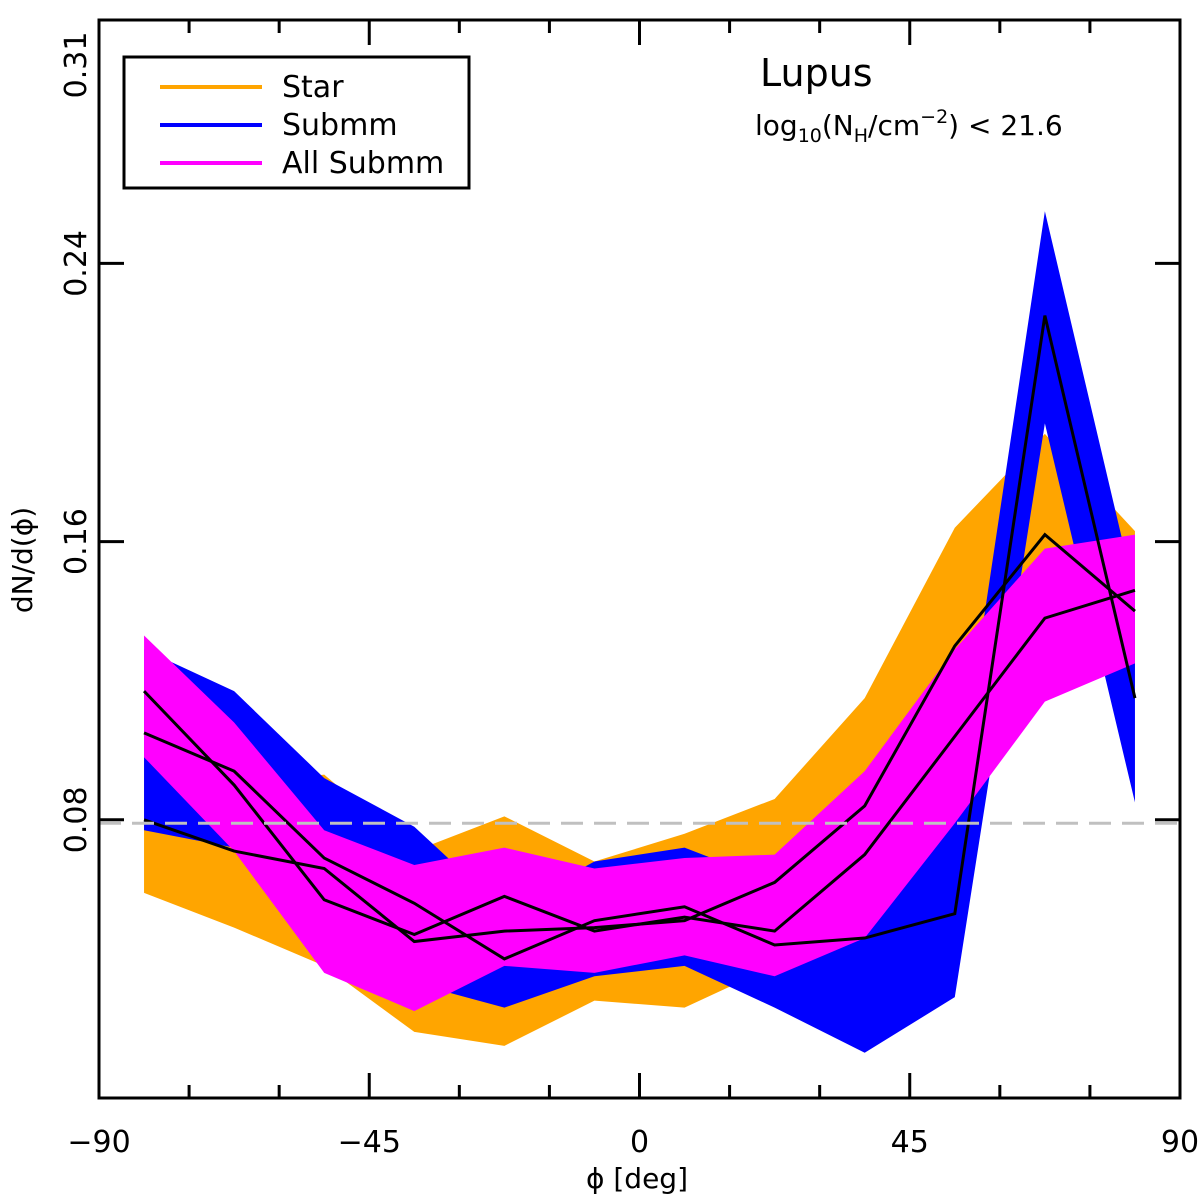 The height and width of the screenshot is (1200, 1200). What do you see at coordinates (363, 163) in the screenshot?
I see `legend-label-all-submm: All Submm` at bounding box center [363, 163].